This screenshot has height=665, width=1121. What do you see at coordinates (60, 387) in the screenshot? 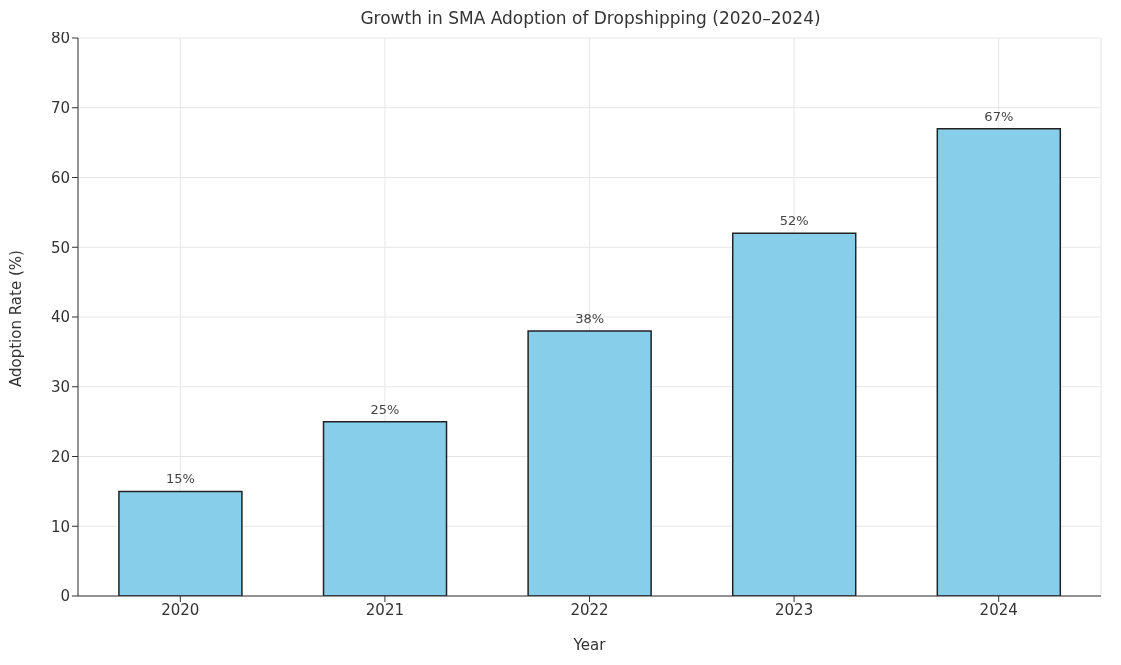
I see `y-tick-label: 30` at bounding box center [60, 387].